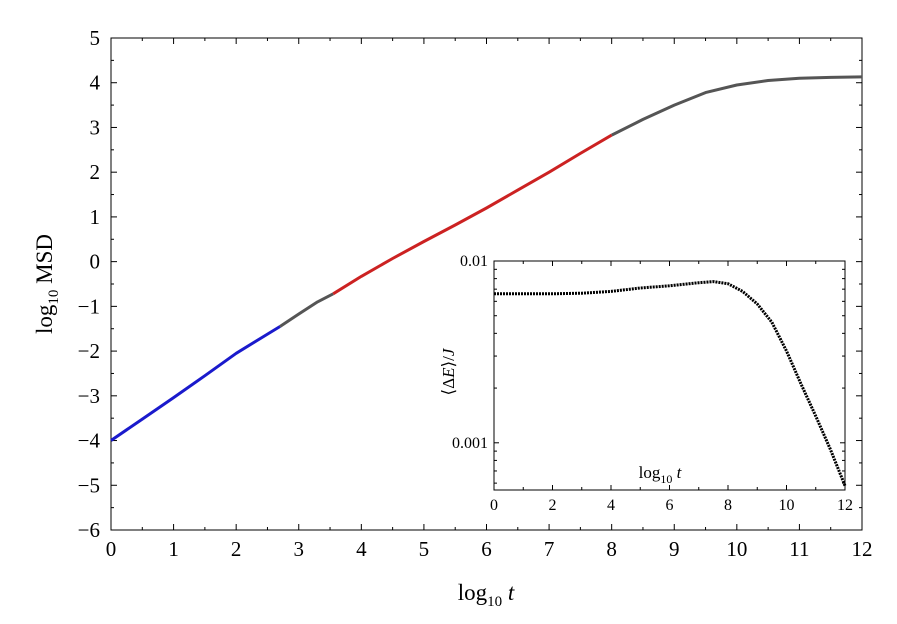  What do you see at coordinates (95, 38) in the screenshot?
I see `main-y-tick-label: 5` at bounding box center [95, 38].